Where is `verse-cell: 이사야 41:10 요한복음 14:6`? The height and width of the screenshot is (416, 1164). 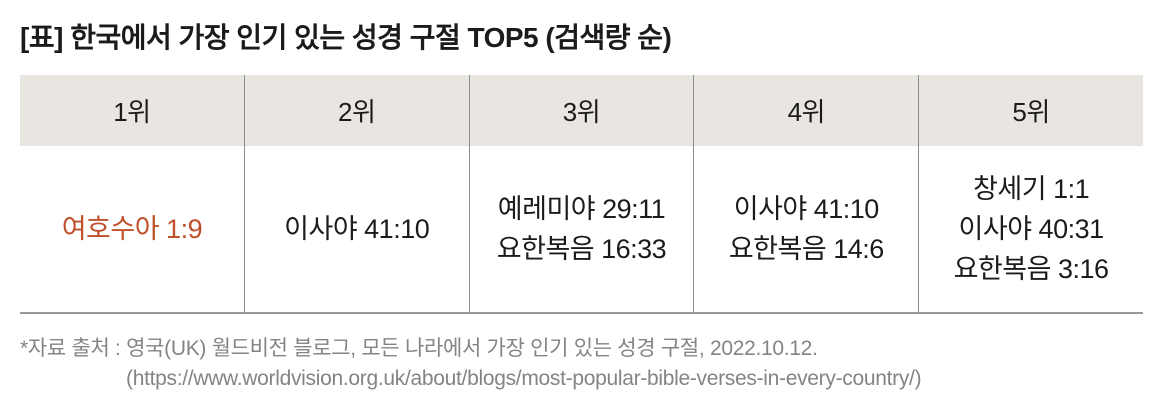 verse-cell: 이사야 41:10 요한복음 14:6 is located at coordinates (806, 229).